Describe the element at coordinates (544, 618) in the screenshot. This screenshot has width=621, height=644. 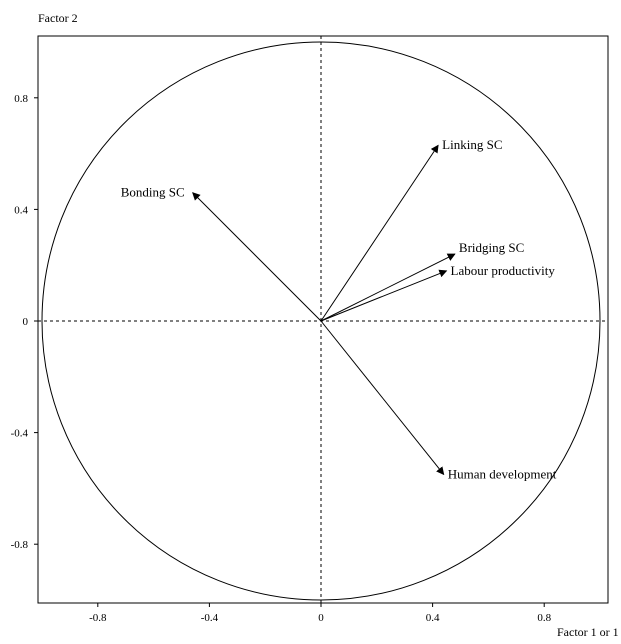
I see `x-tick-label: 0.8` at that location.